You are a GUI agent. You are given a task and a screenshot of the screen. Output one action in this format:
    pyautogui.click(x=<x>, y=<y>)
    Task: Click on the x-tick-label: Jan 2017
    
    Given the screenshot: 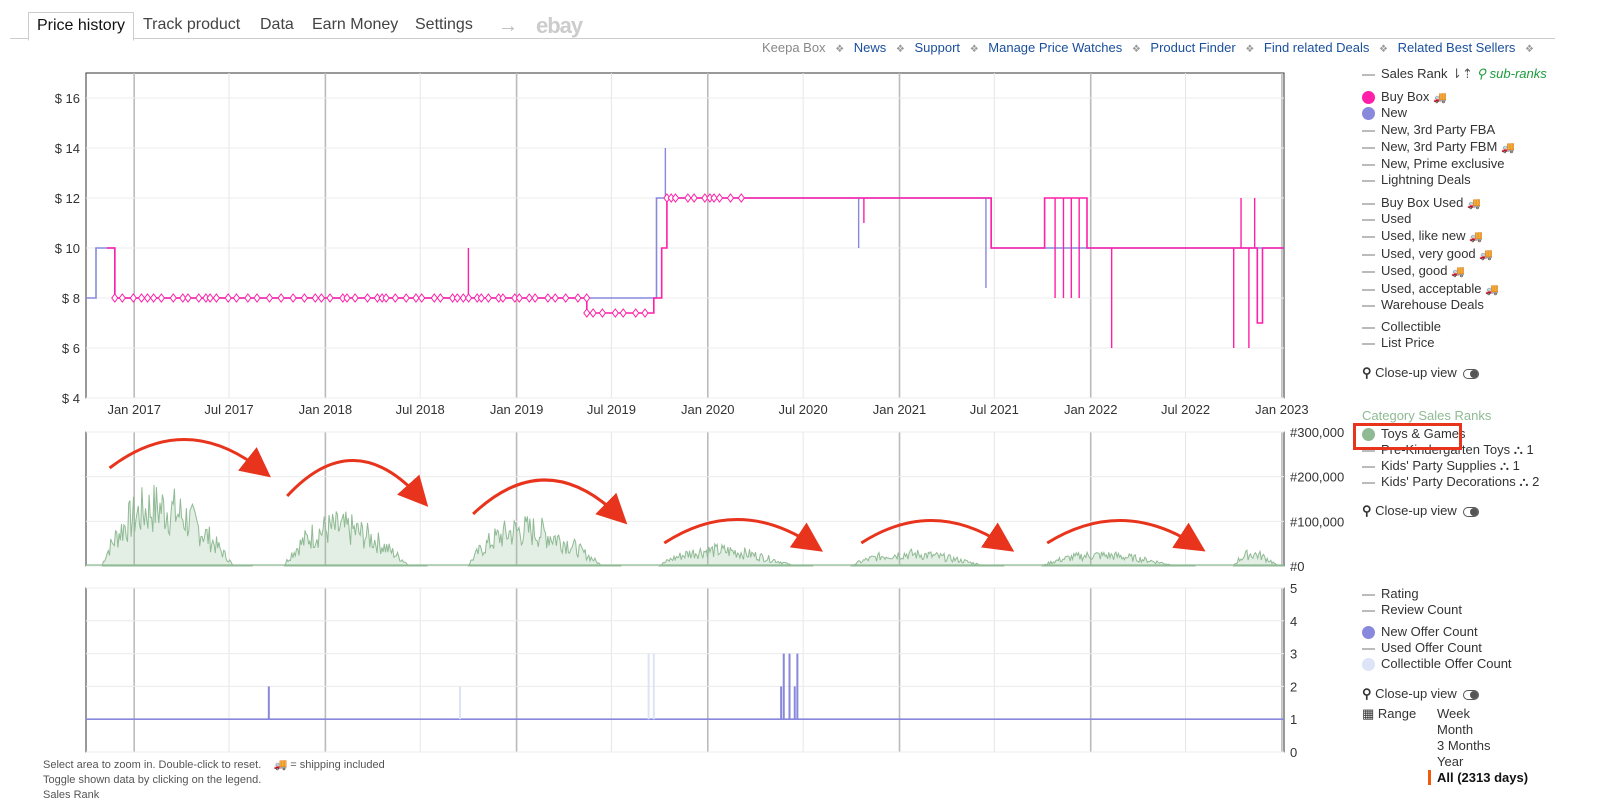 What is the action you would take?
    pyautogui.click(x=134, y=409)
    